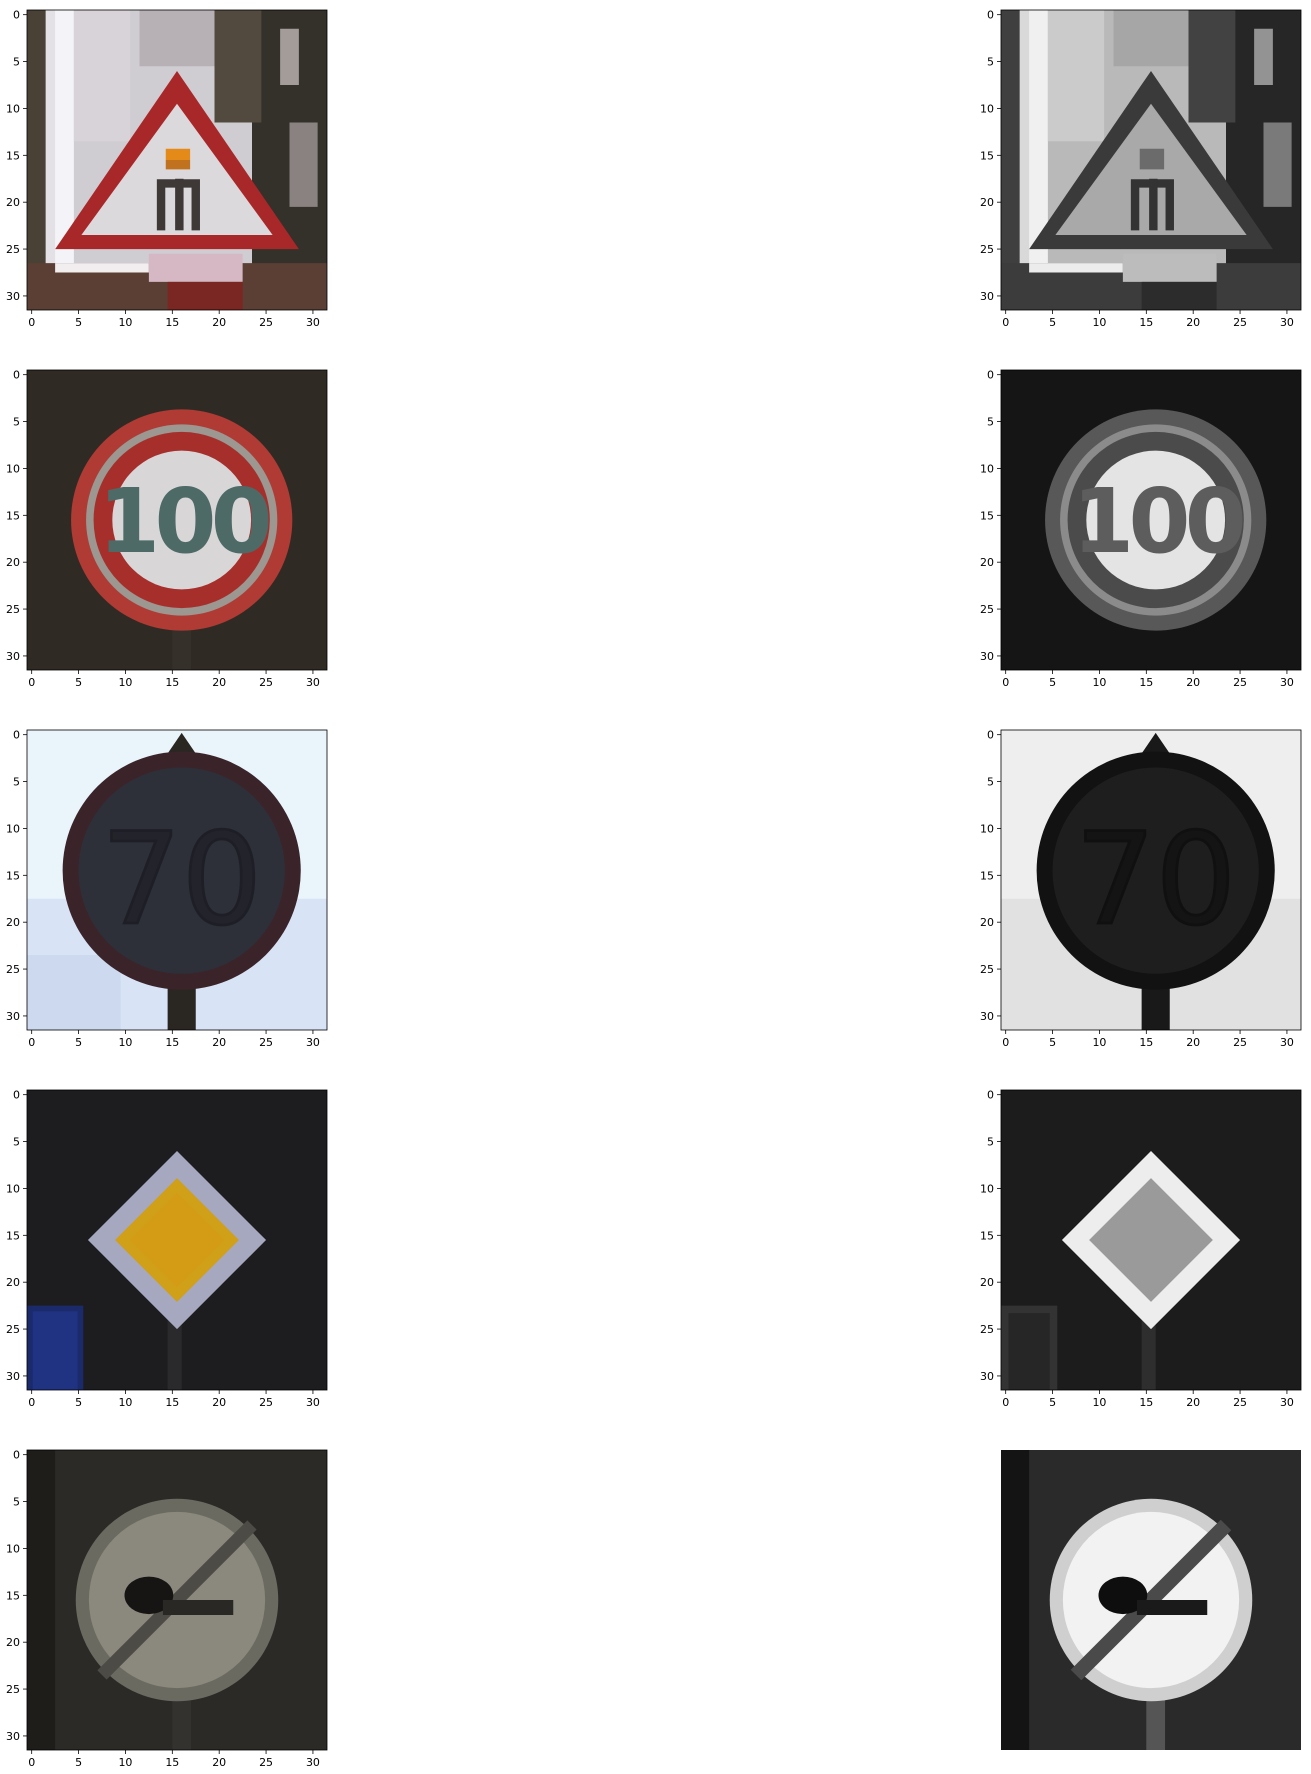  I want to click on priority-road-sign-image, so click(1151, 1240).